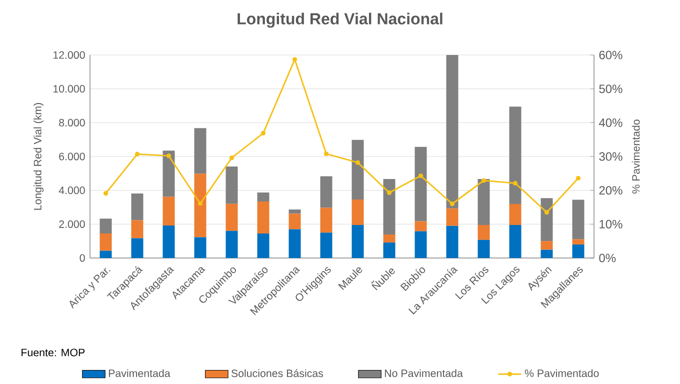  What do you see at coordinates (53, 352) in the screenshot?
I see `source-note: Fuente: MOP` at bounding box center [53, 352].